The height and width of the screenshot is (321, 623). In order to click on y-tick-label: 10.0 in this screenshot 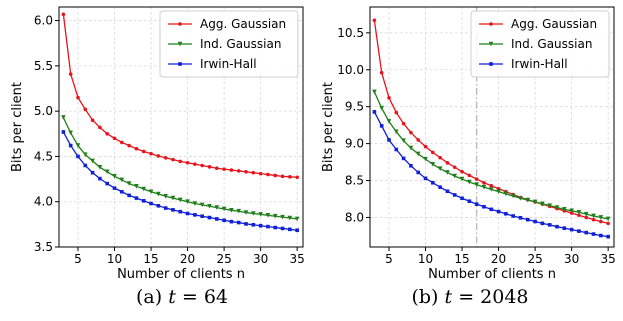, I will do `click(350, 70)`.